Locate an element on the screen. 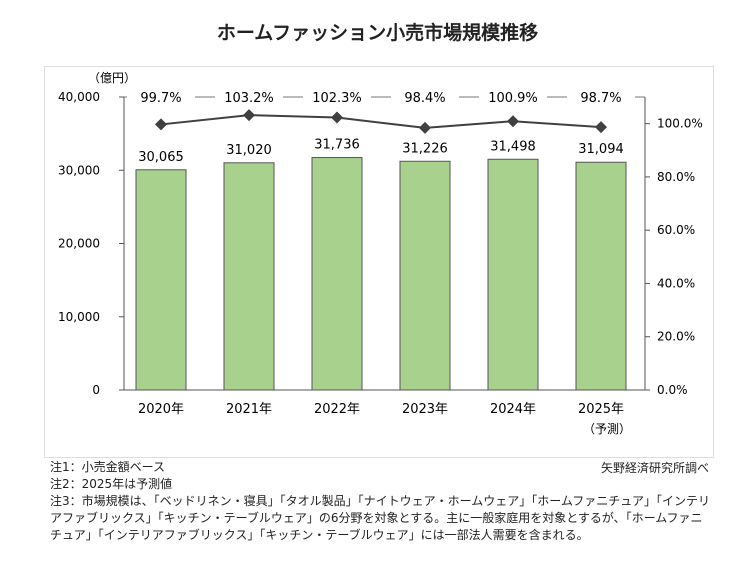 Image resolution: width=755 pixels, height=566 pixels. y2-tick-label: 60.0% is located at coordinates (676, 230).